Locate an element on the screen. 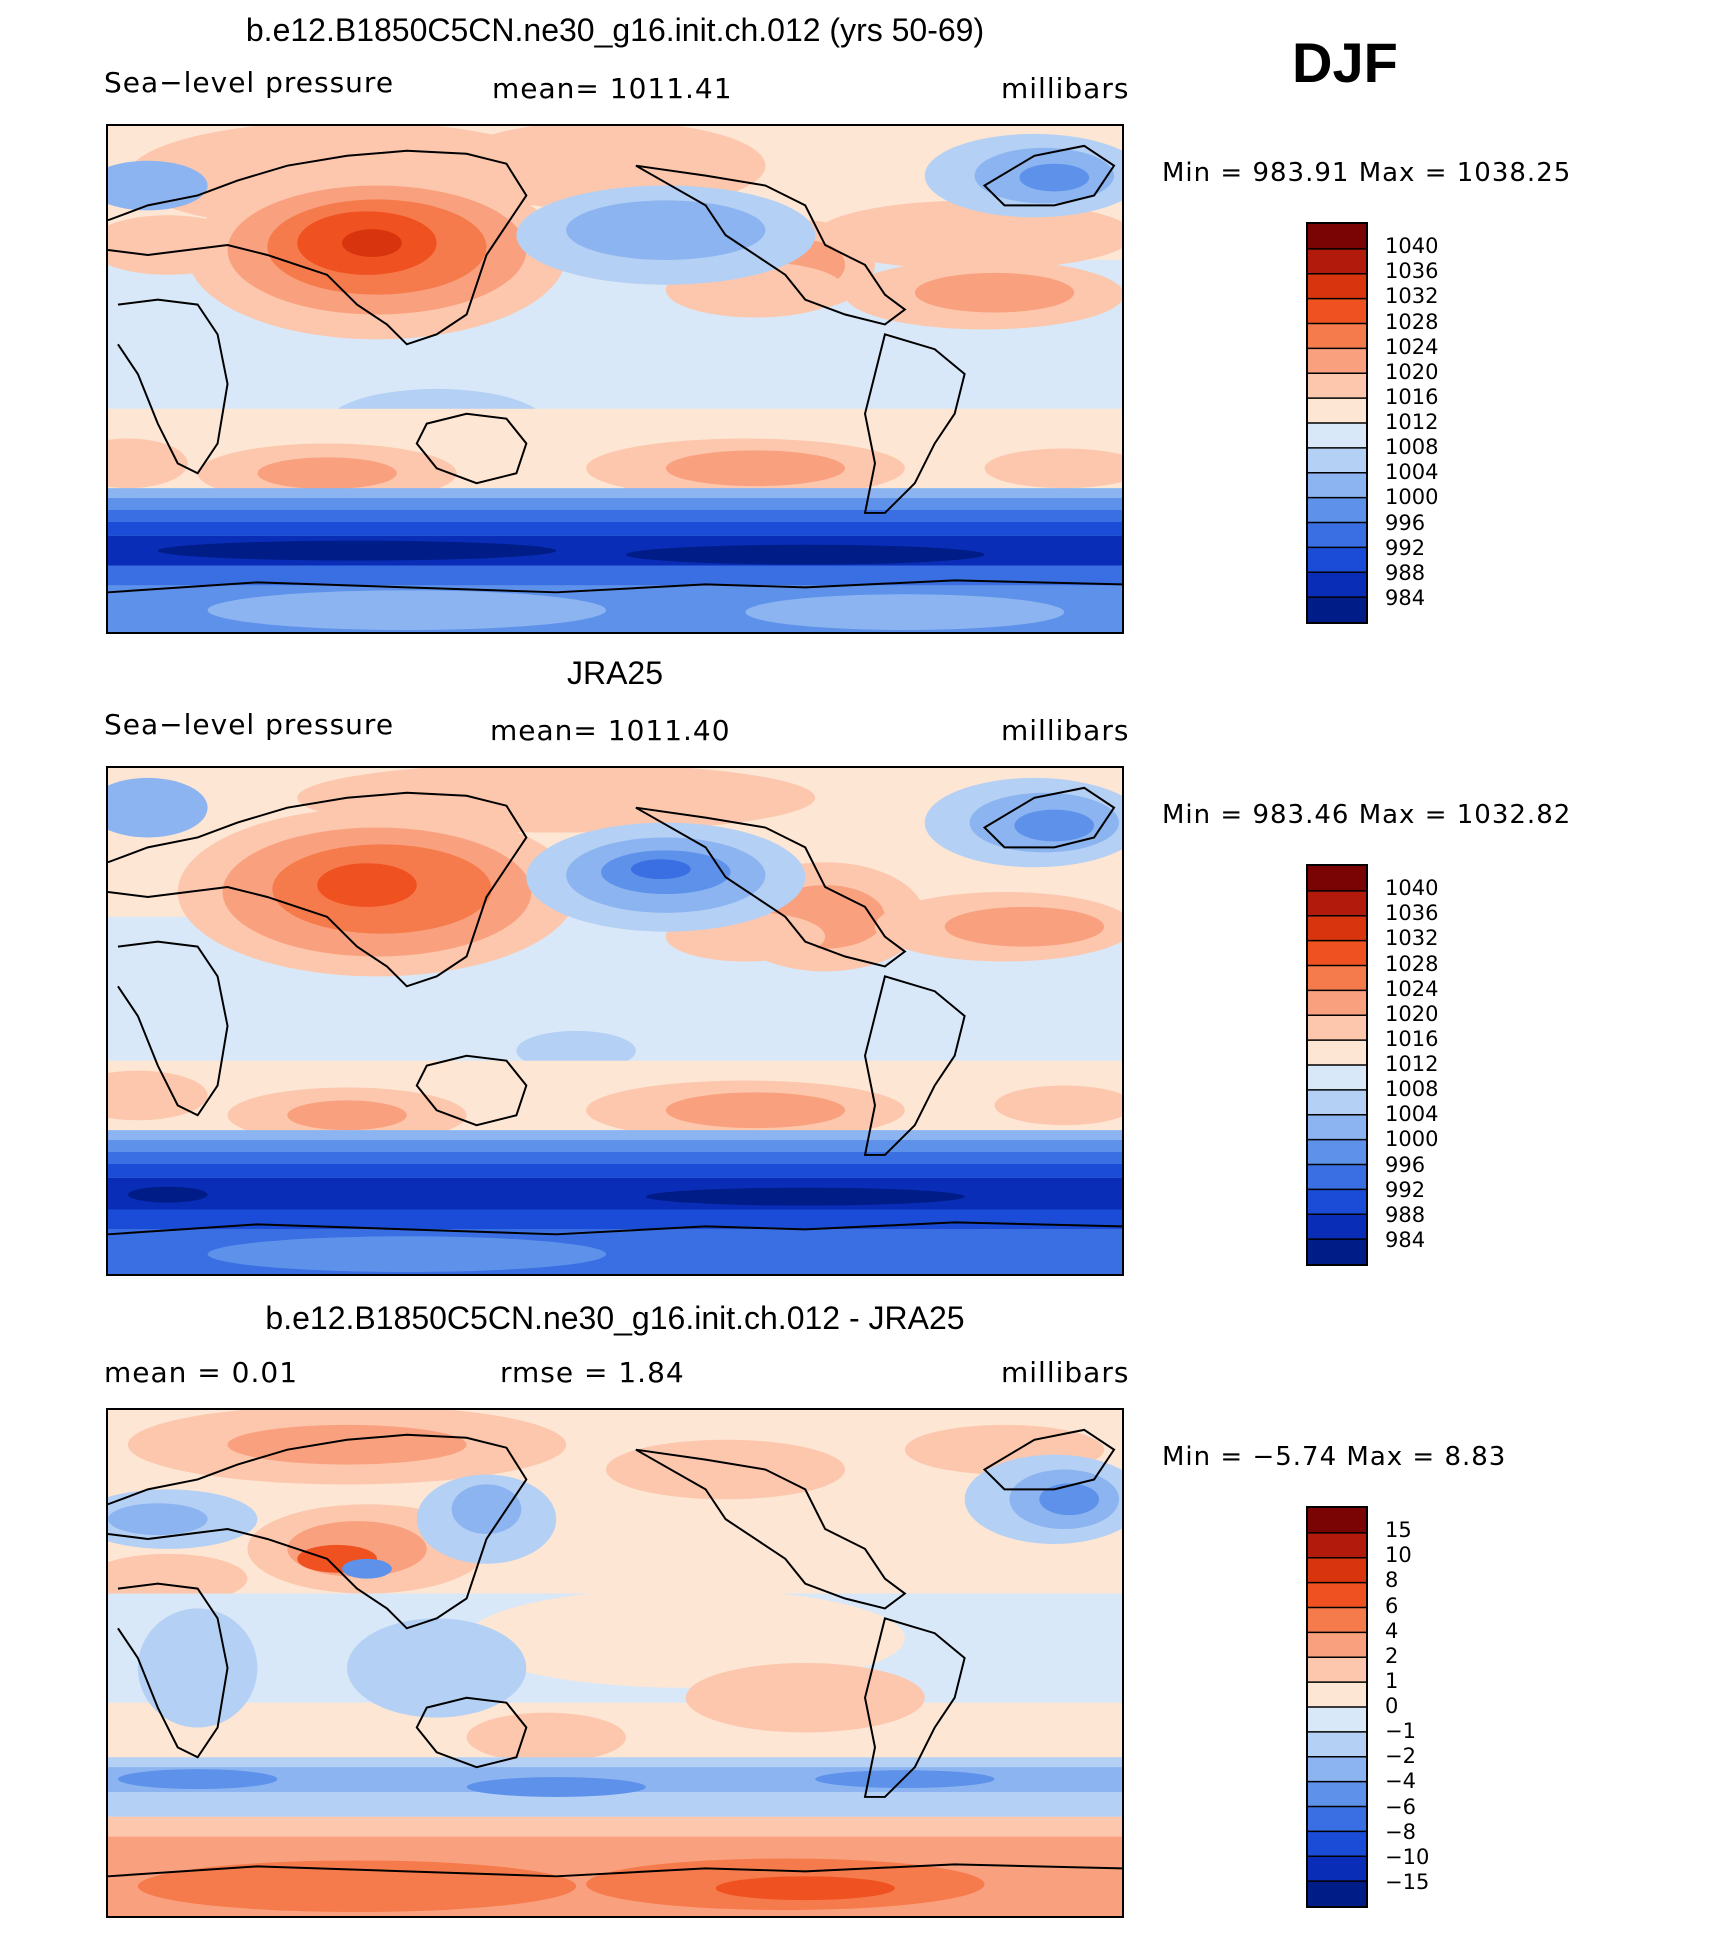 This screenshot has height=1953, width=1710. colorbar-tick-label: 4 is located at coordinates (1392, 1630).